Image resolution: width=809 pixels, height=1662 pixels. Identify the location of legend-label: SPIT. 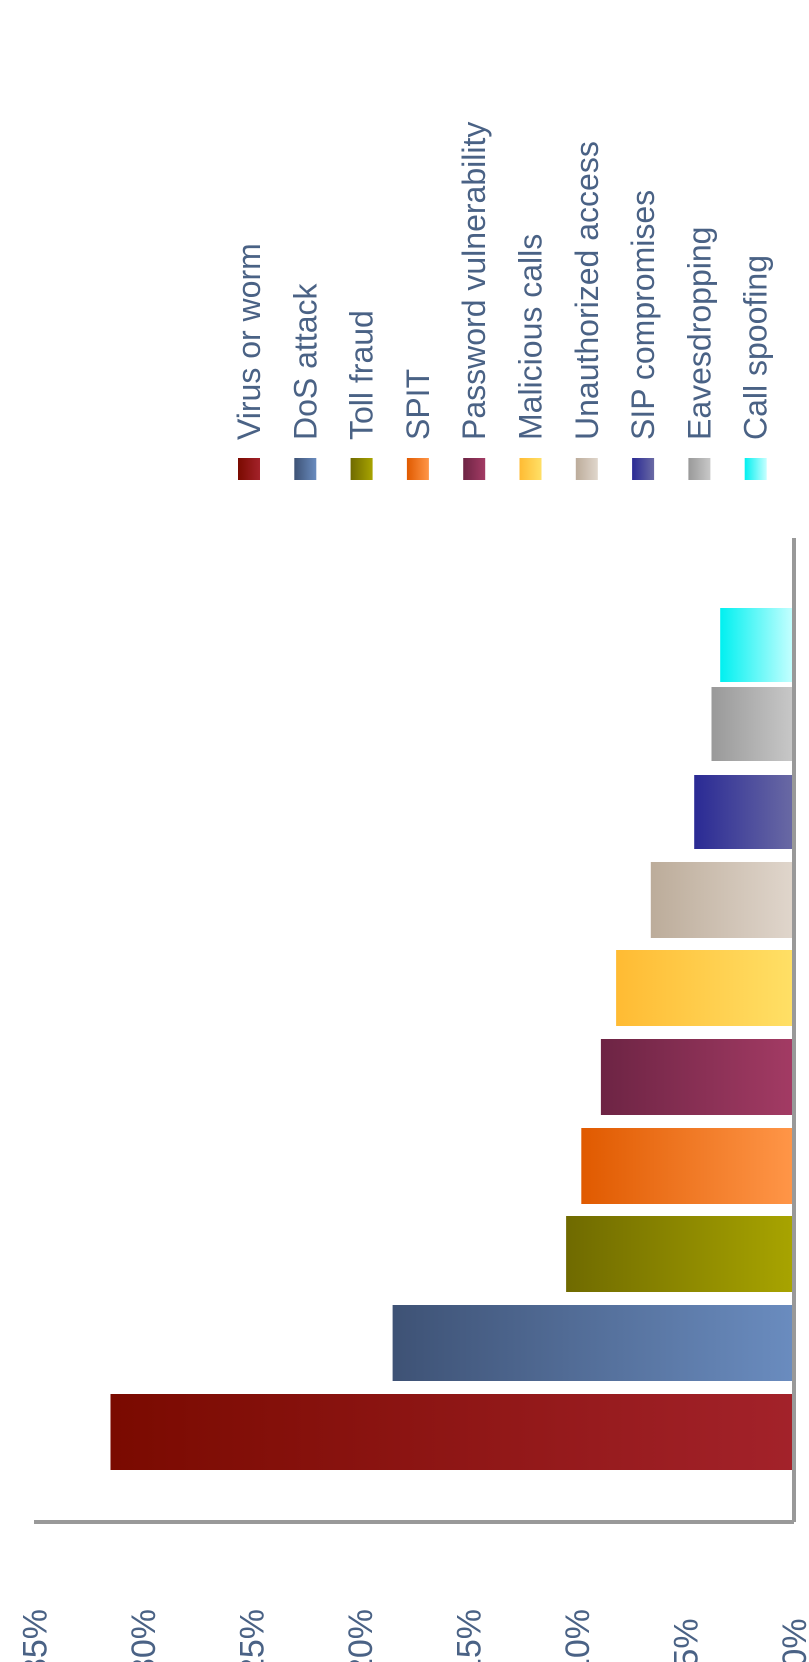
(418, 404).